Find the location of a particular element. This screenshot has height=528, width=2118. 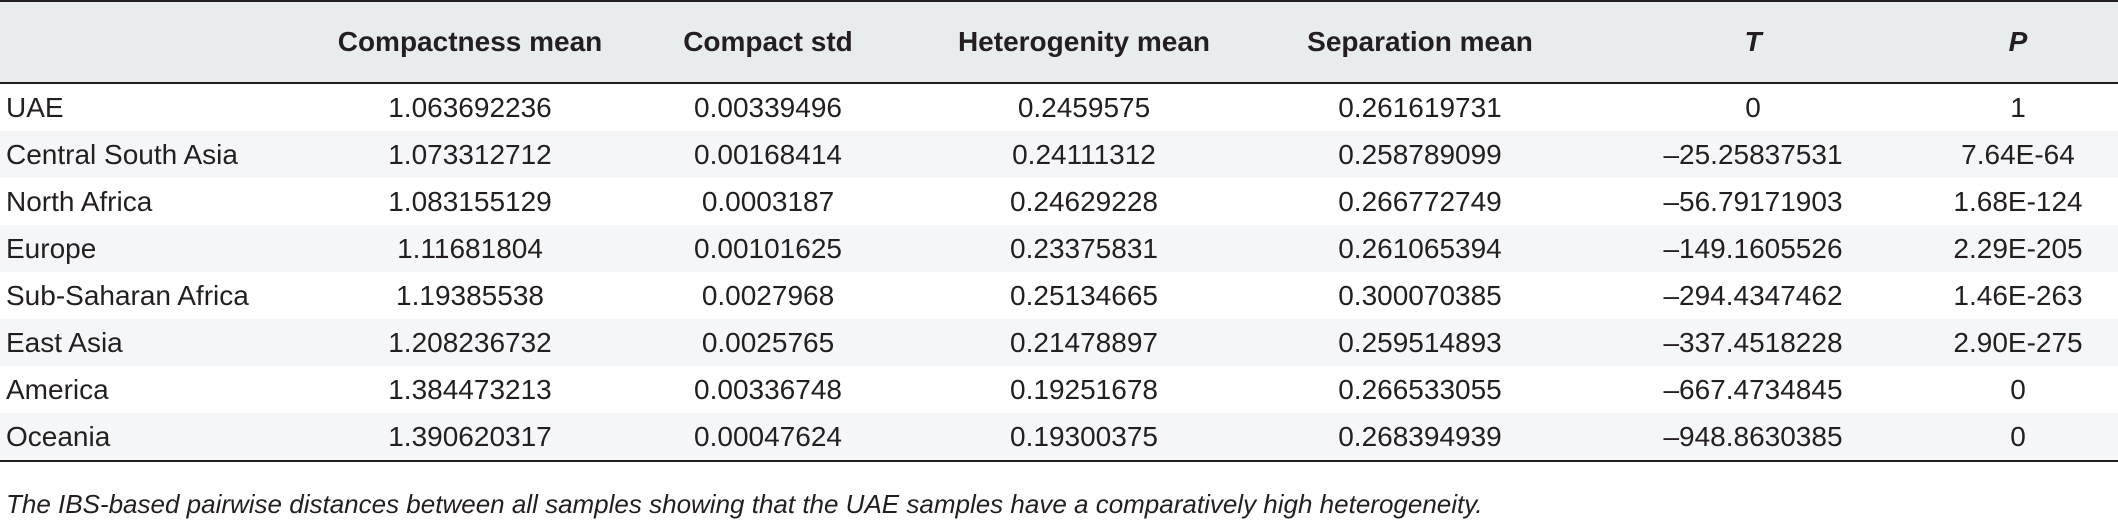

region-cell: America is located at coordinates (57, 389).